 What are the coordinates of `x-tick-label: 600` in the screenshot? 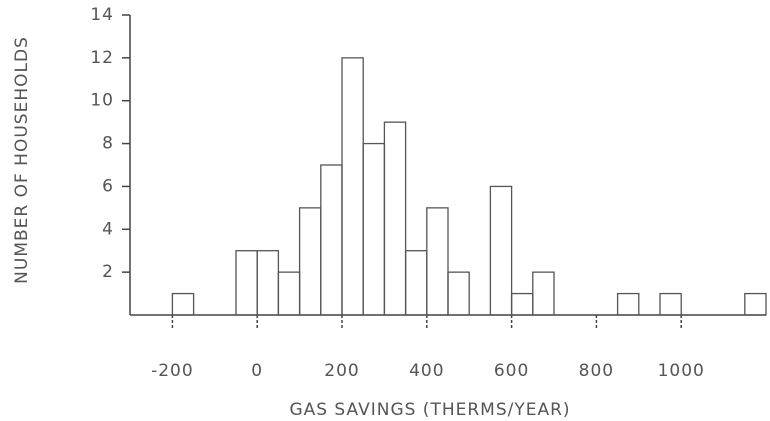 It's located at (511, 371).